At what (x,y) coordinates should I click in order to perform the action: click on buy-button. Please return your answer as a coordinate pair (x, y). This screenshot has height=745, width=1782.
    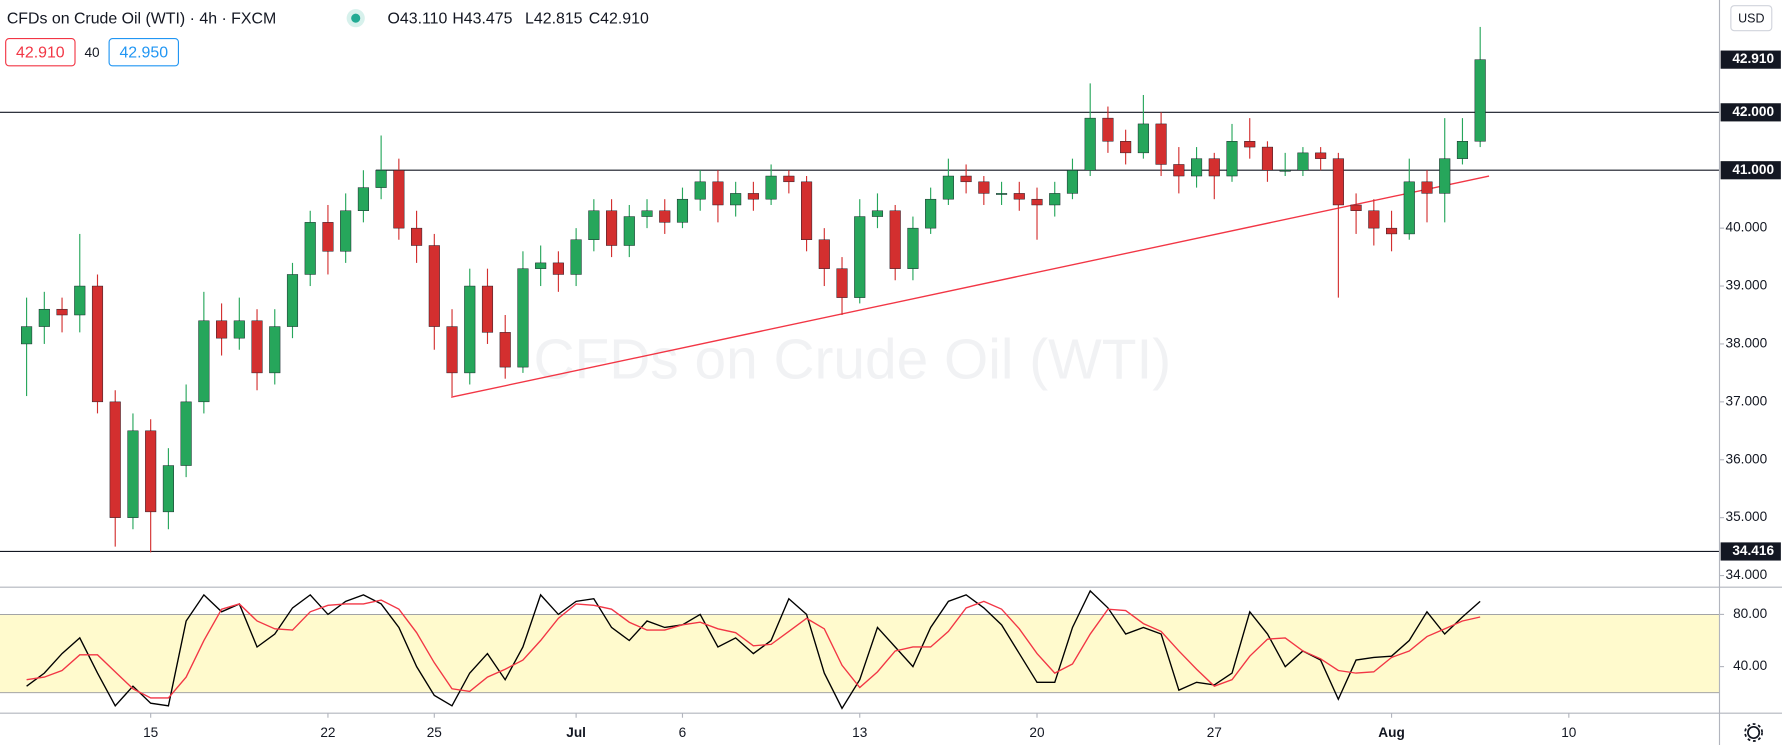
    Looking at the image, I should click on (143, 52).